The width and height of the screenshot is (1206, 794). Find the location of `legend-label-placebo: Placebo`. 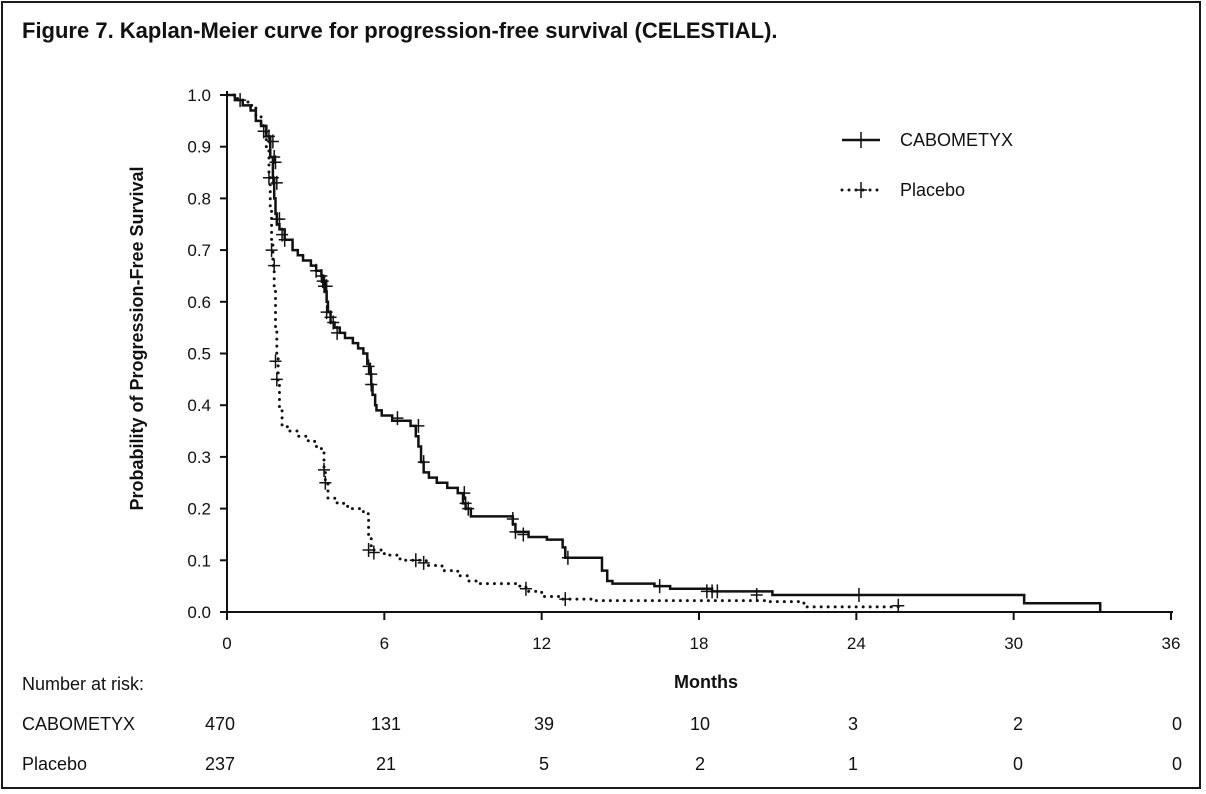

legend-label-placebo: Placebo is located at coordinates (932, 190).